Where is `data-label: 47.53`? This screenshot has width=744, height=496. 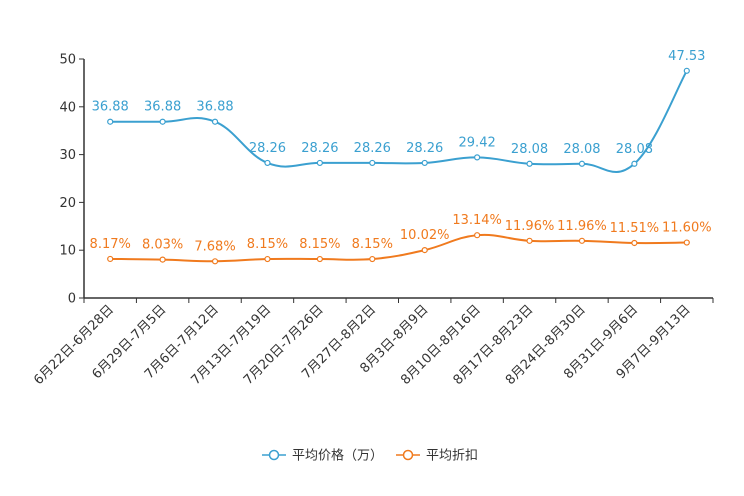 data-label: 47.53 is located at coordinates (686, 56).